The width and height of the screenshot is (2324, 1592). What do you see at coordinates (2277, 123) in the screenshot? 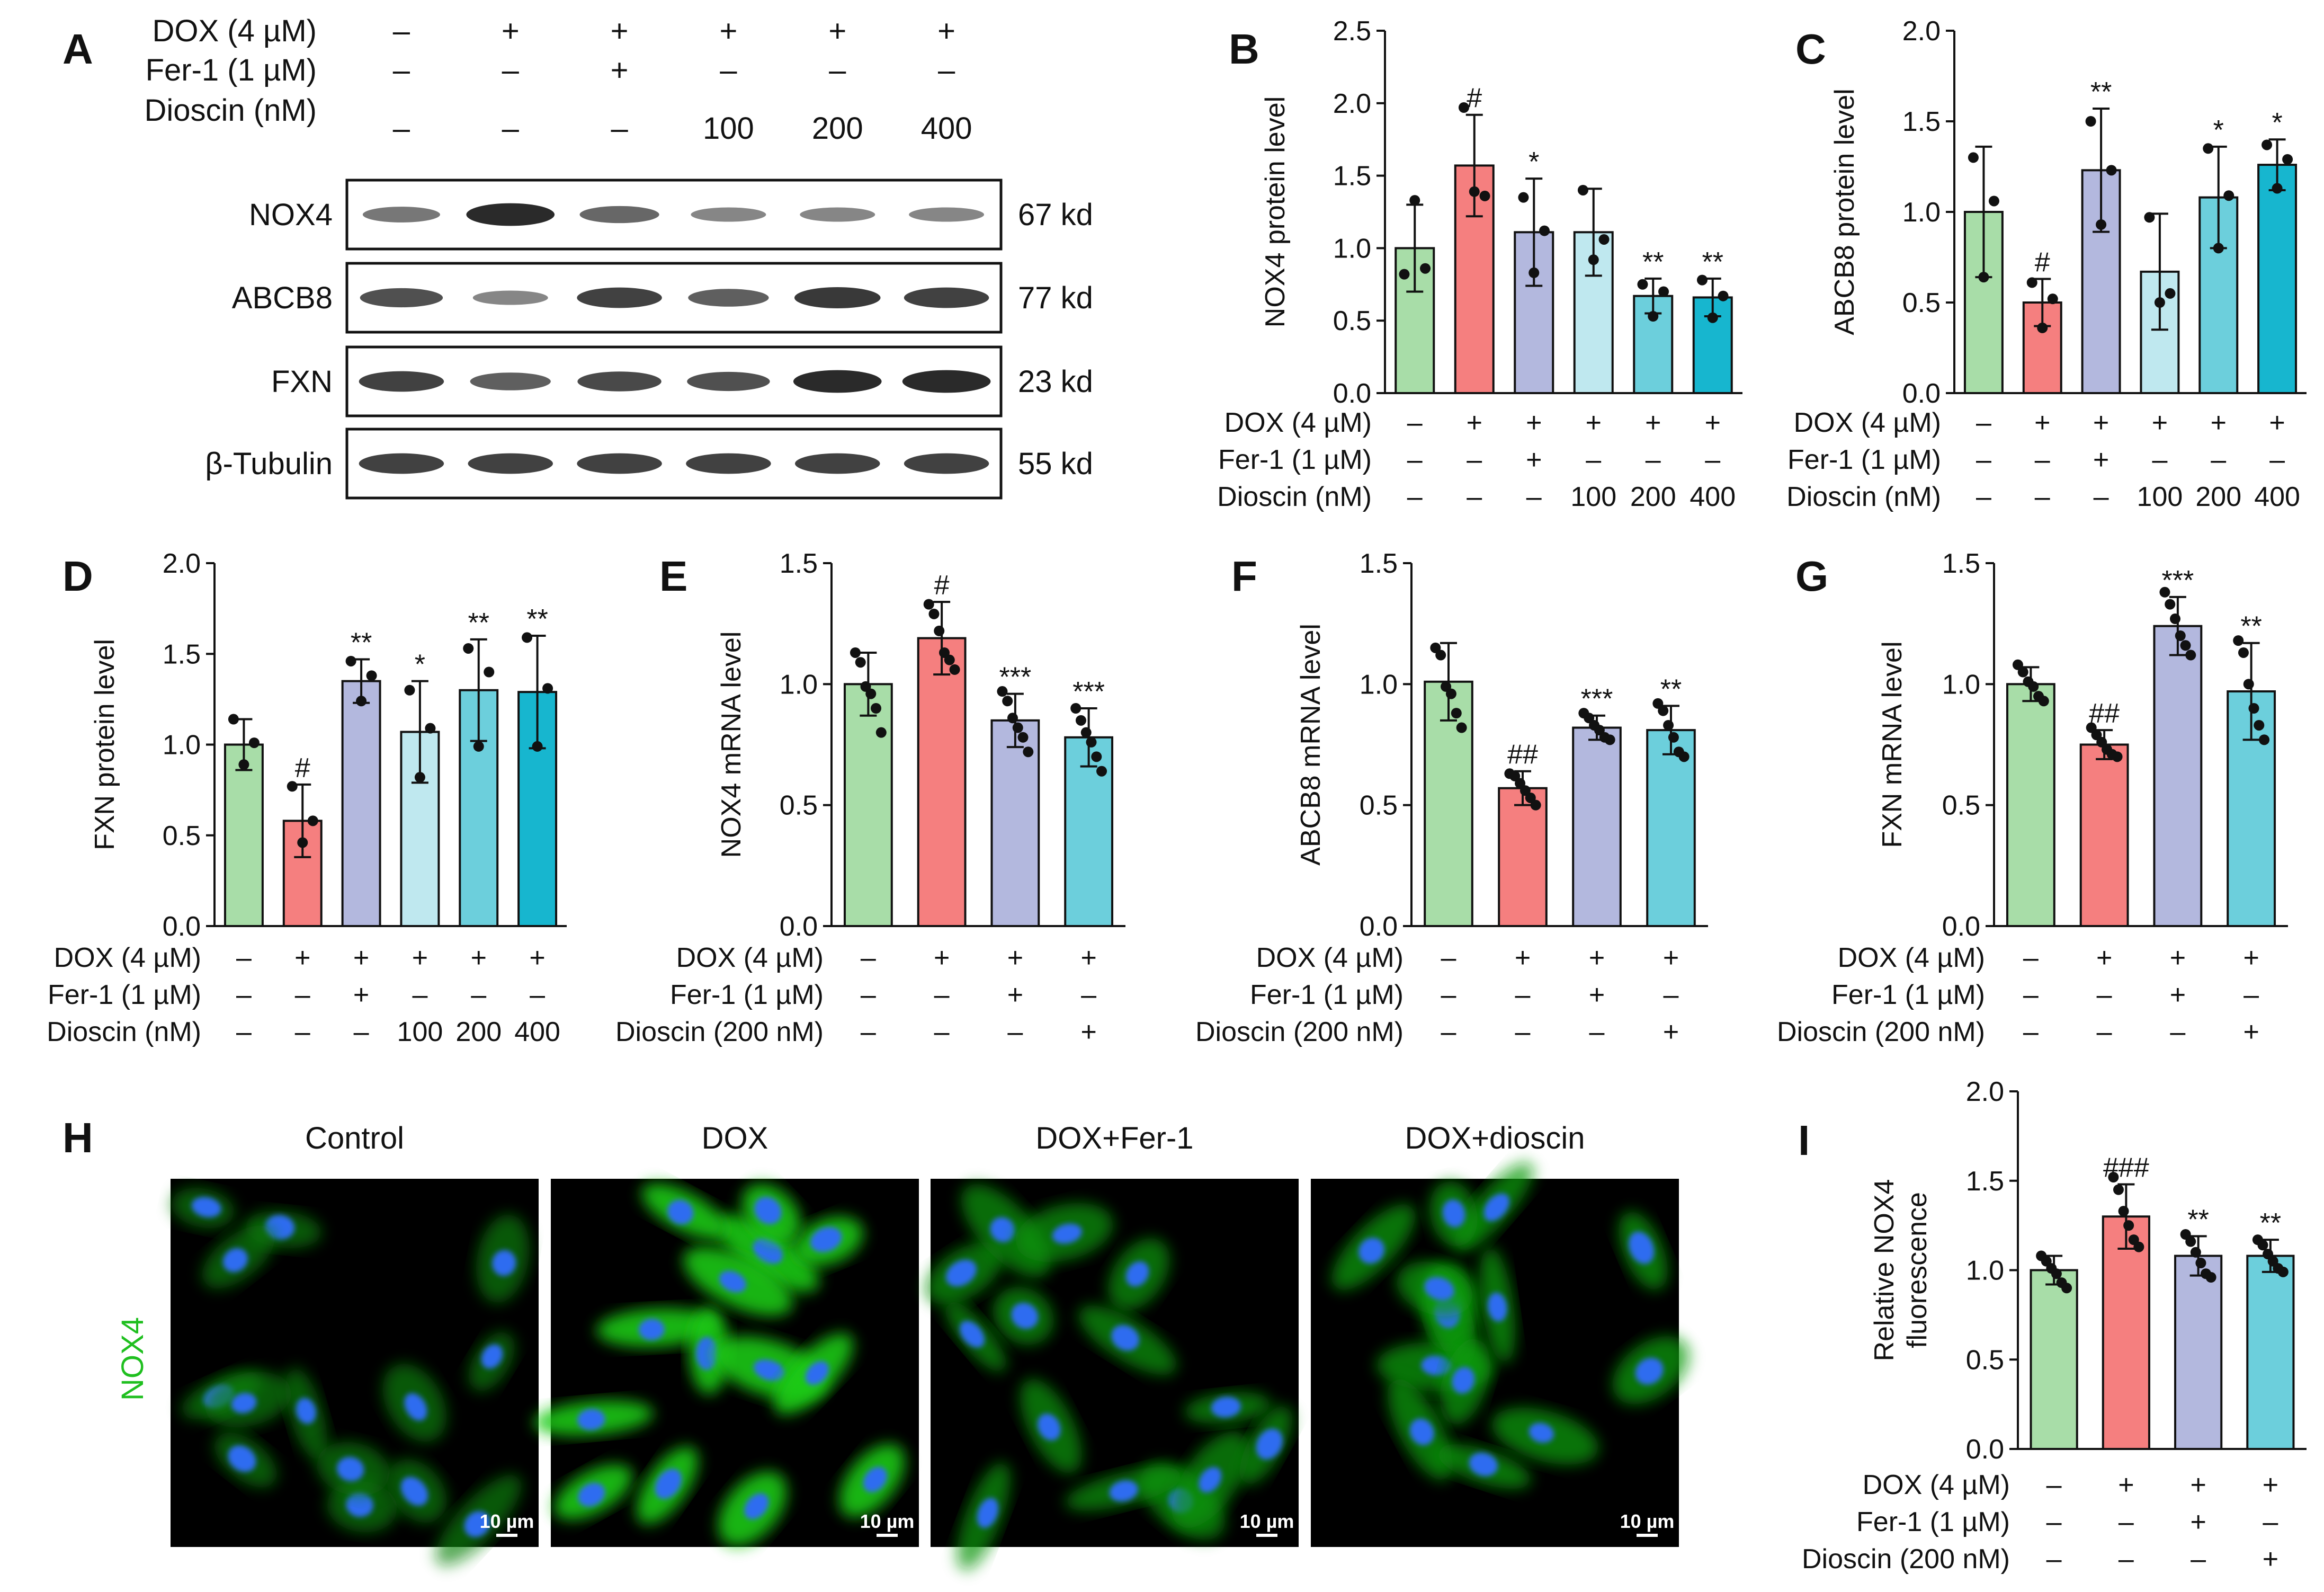
I see `significance-marker: *` at bounding box center [2277, 123].